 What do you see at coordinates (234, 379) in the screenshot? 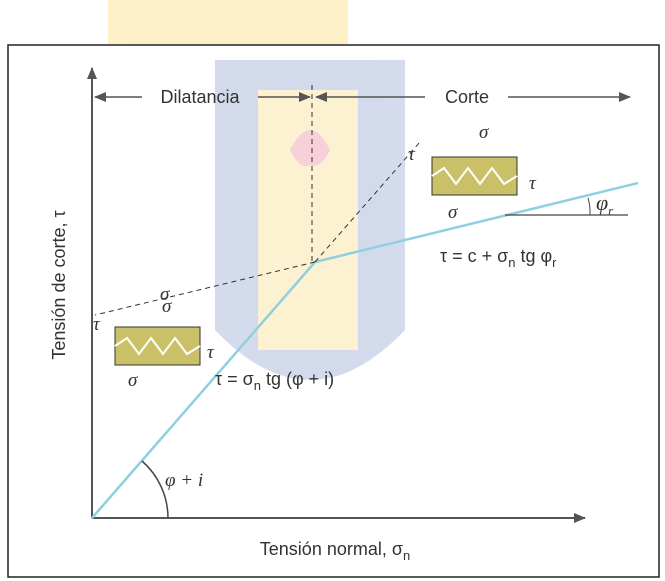
I see `equation-part: τ = σ` at bounding box center [234, 379].